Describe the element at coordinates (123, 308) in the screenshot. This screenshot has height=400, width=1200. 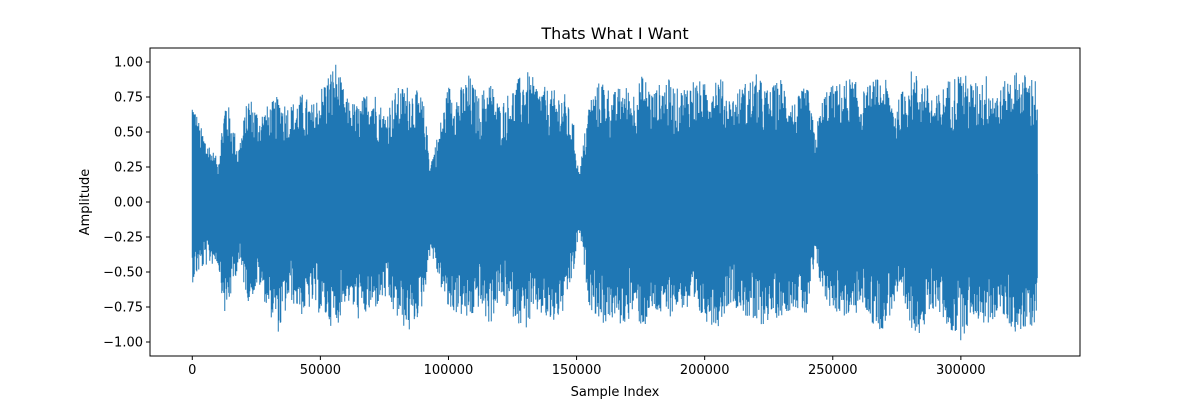
I see `y-tick-label: −0.75` at that location.